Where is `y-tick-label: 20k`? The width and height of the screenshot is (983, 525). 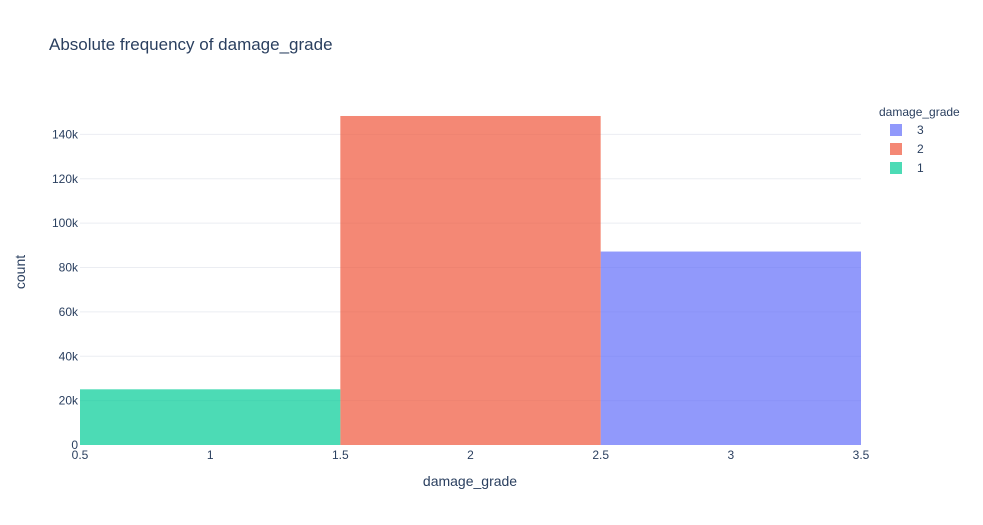 y-tick-label: 20k is located at coordinates (69, 401).